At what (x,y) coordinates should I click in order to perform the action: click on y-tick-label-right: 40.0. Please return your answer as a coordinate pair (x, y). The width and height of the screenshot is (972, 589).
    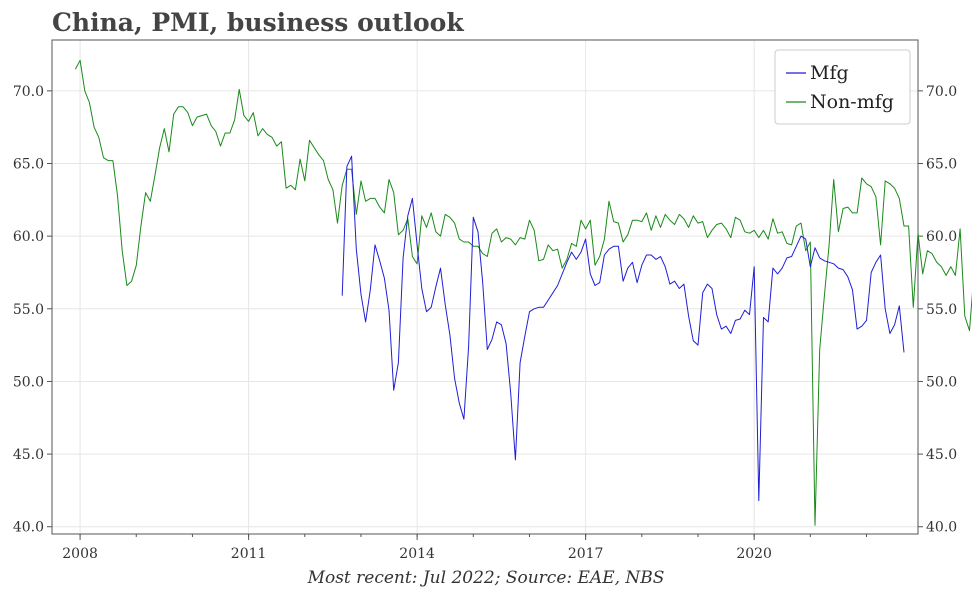
    Looking at the image, I should click on (941, 528).